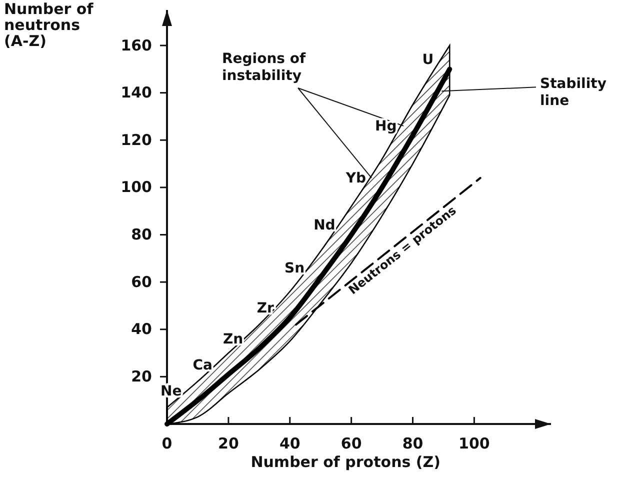 The height and width of the screenshot is (477, 636). What do you see at coordinates (355, 178) in the screenshot?
I see `annotation: Yb` at bounding box center [355, 178].